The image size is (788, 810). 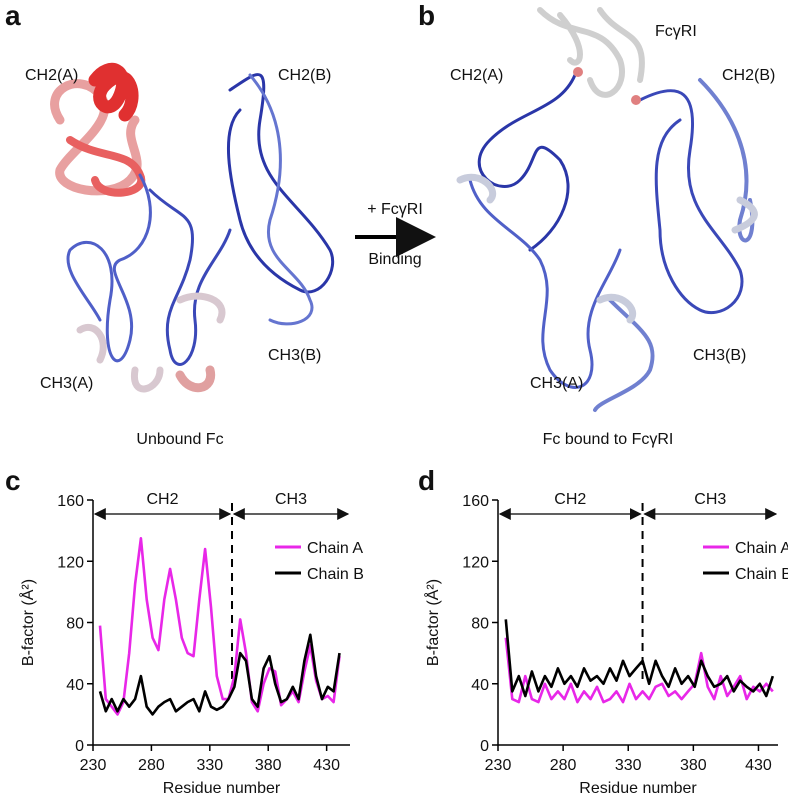 I want to click on caption: Unbound Fc, so click(x=179, y=439).